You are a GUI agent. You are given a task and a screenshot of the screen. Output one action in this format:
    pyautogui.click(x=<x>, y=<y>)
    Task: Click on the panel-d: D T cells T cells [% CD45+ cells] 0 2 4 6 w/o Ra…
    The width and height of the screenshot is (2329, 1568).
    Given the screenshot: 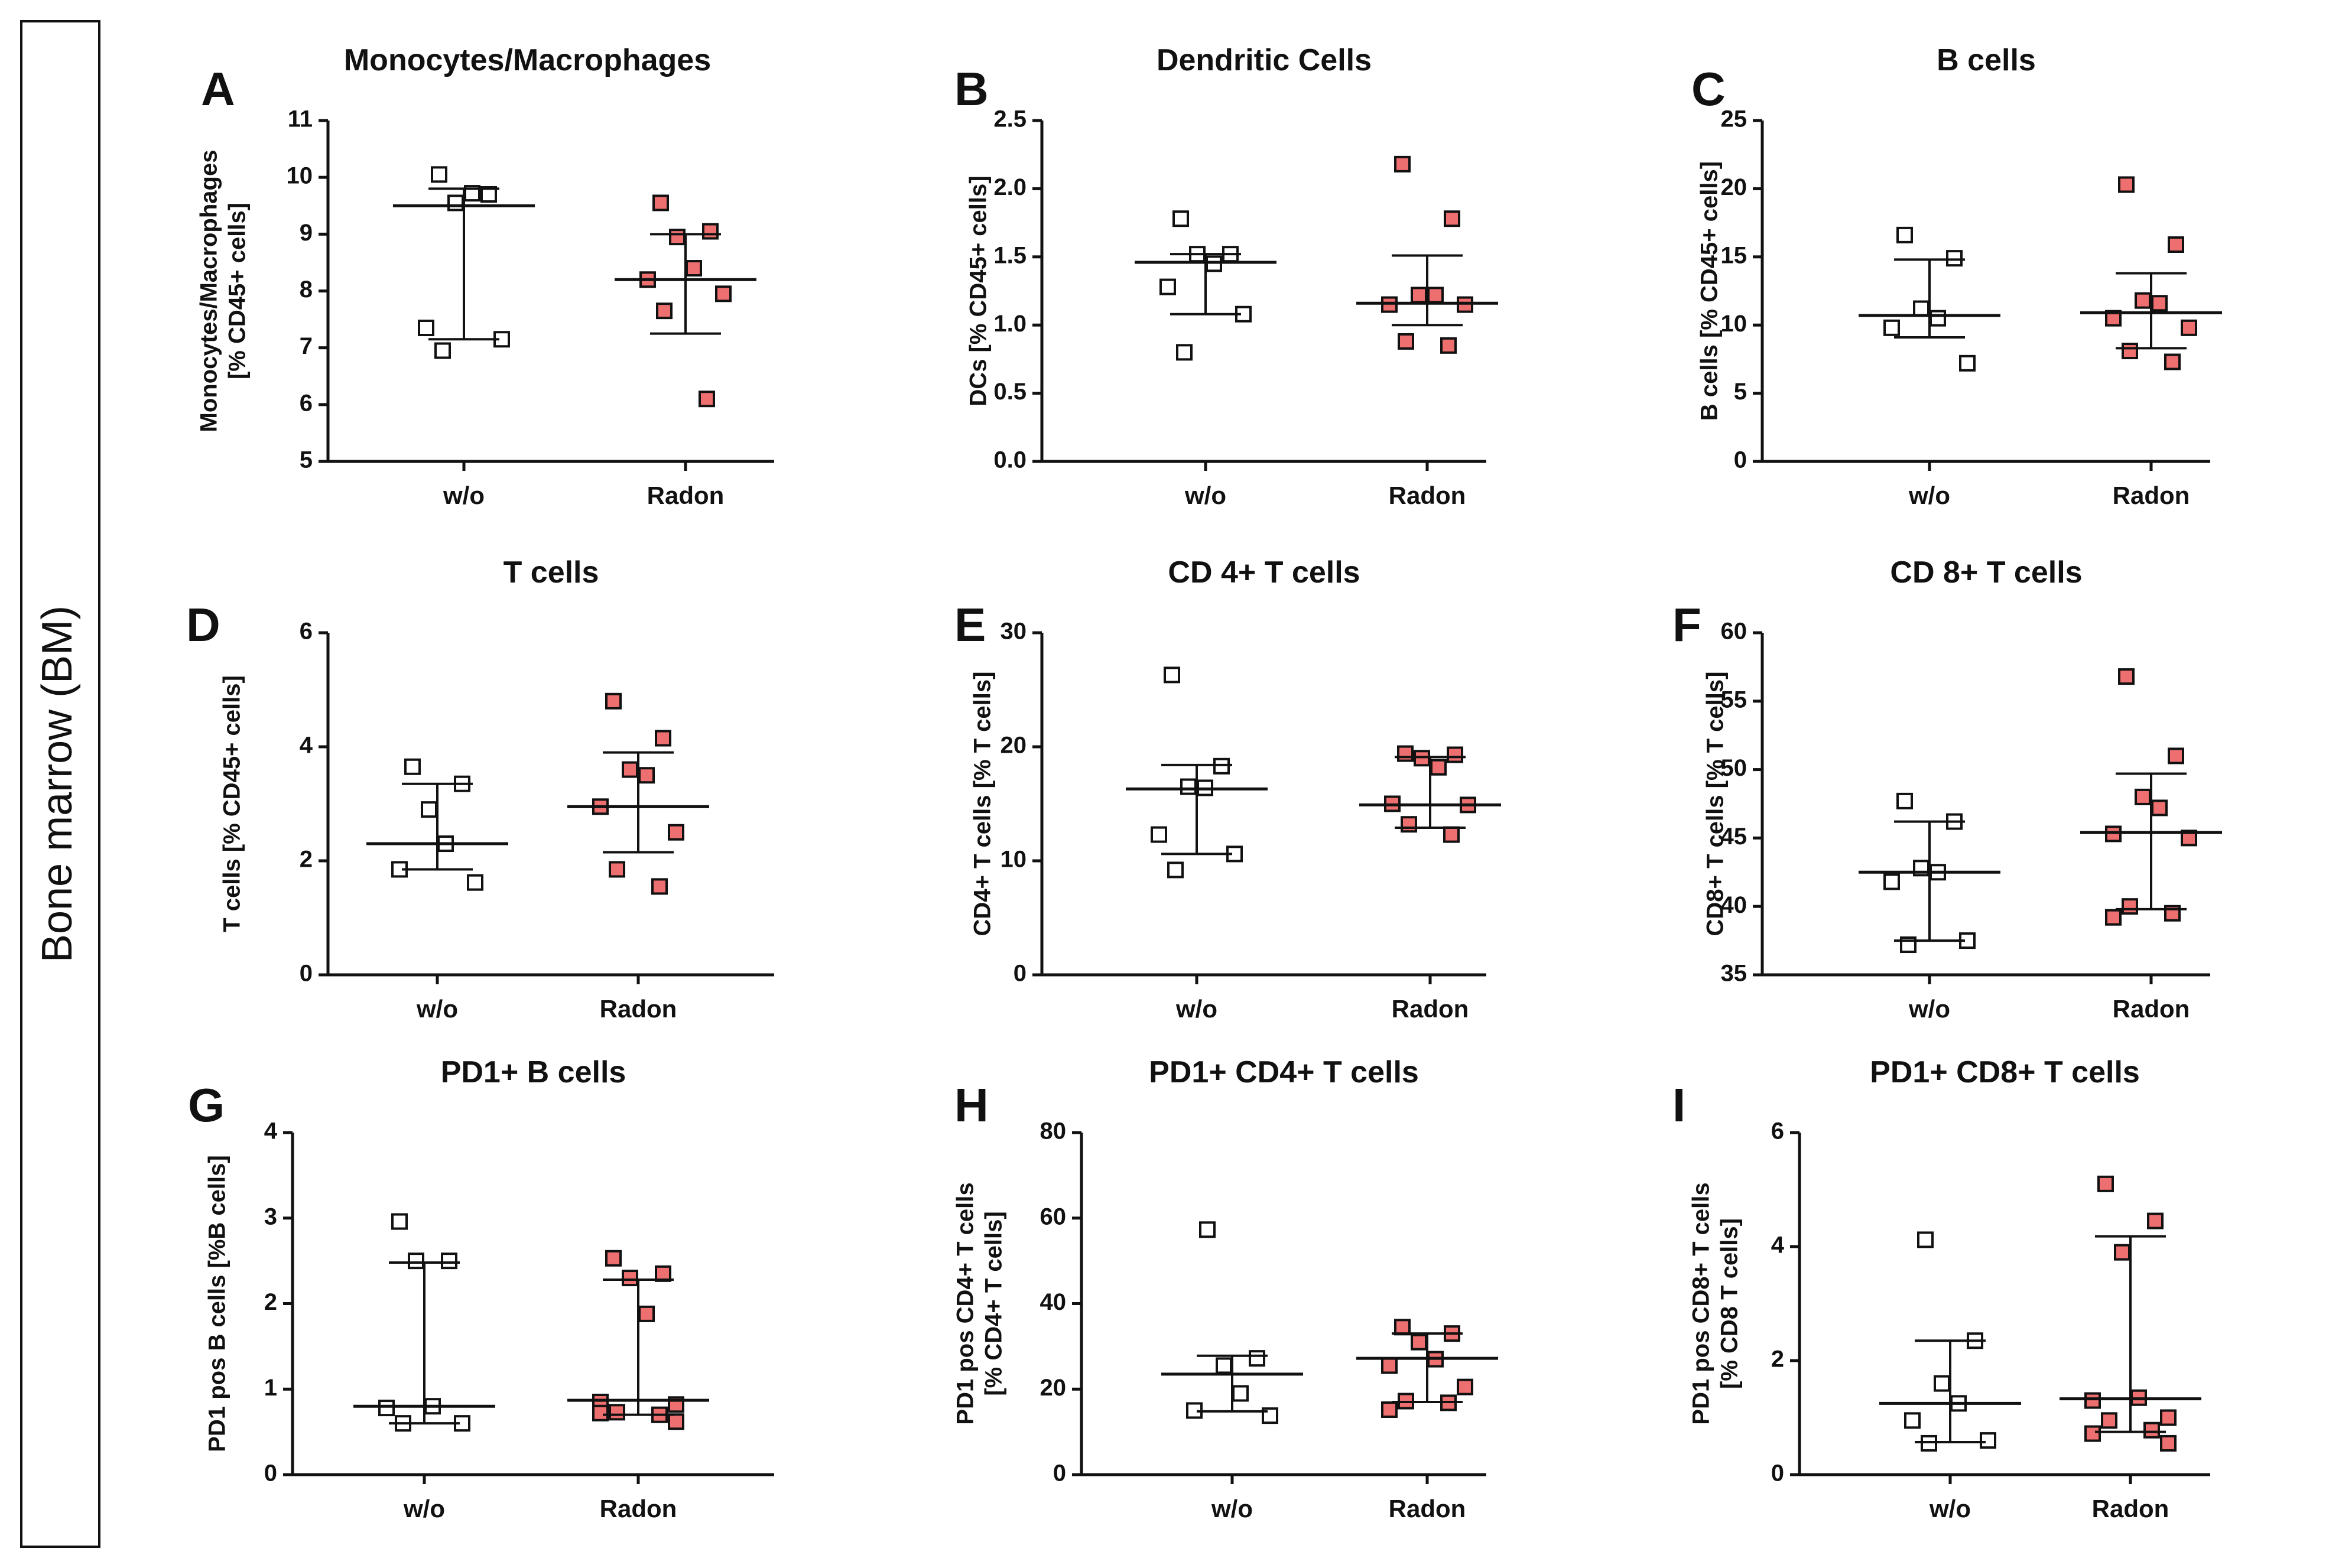 What is the action you would take?
    pyautogui.click(x=480, y=789)
    